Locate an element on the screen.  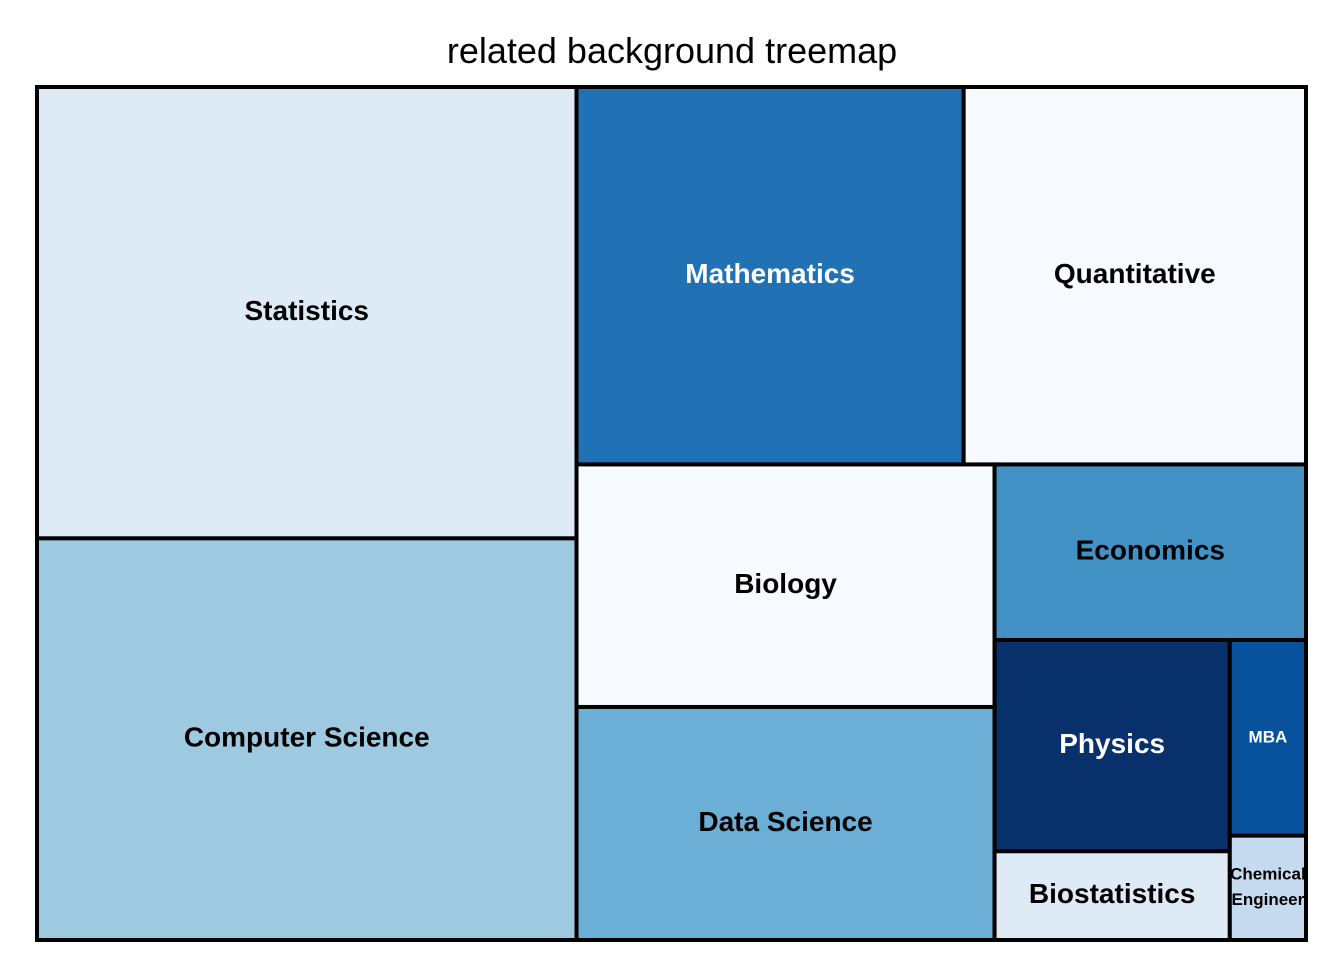
treemap-tile-physics: Physics is located at coordinates (1112, 745).